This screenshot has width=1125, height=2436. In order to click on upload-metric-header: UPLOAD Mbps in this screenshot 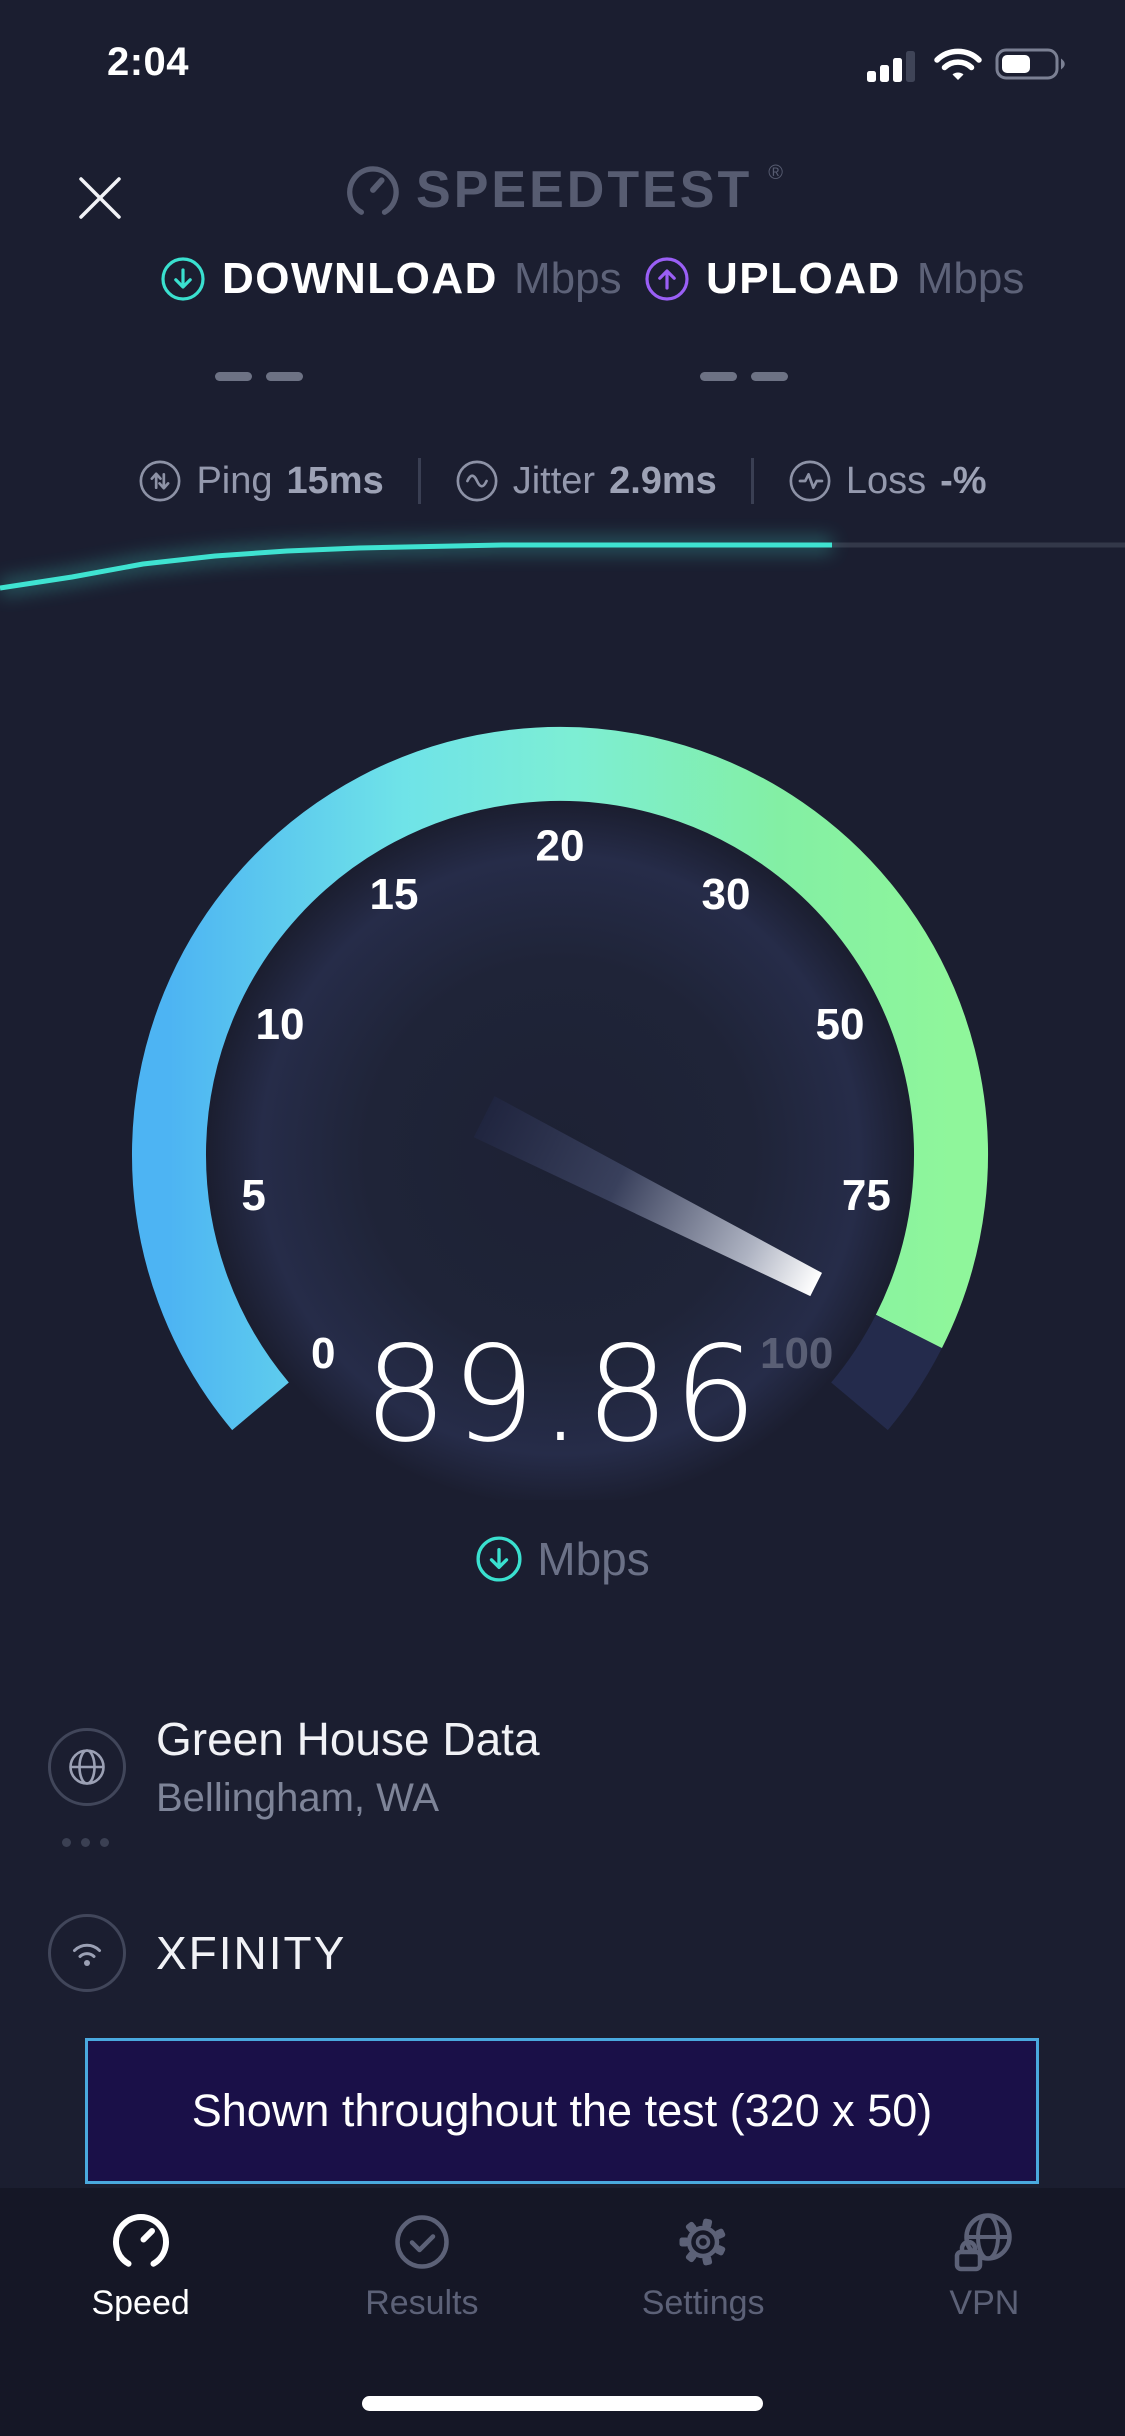, I will do `click(834, 279)`.